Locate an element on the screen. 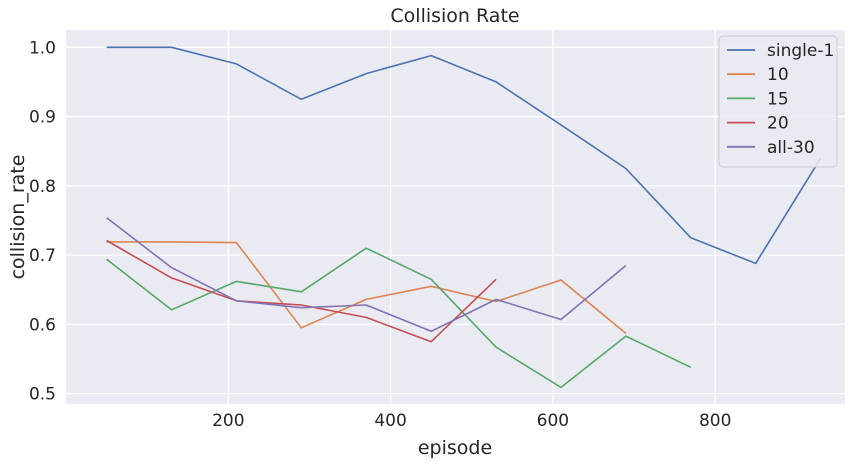 Image resolution: width=853 pixels, height=464 pixels. y-tick-label: 0.9 is located at coordinates (42, 118).